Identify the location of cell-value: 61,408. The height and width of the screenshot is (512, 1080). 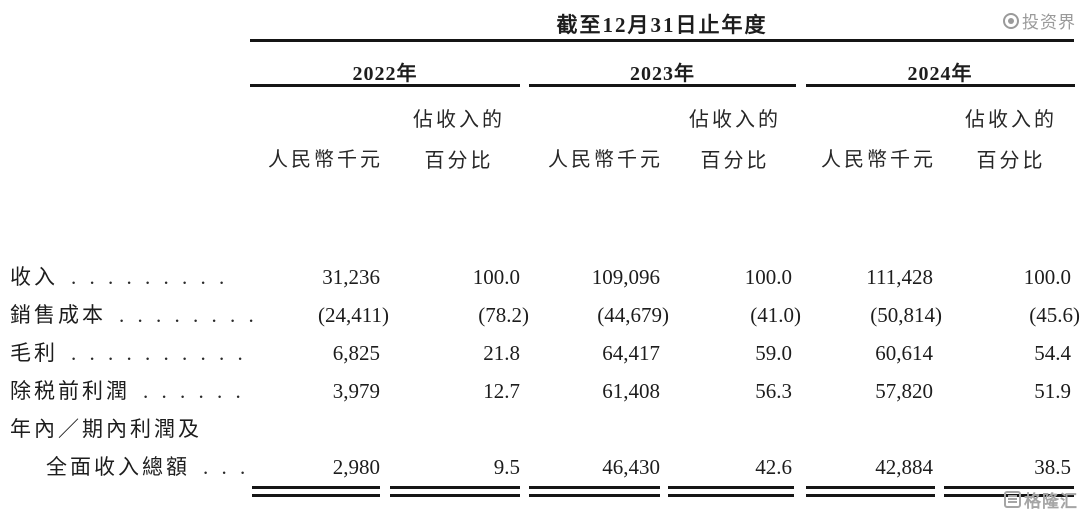
(631, 391).